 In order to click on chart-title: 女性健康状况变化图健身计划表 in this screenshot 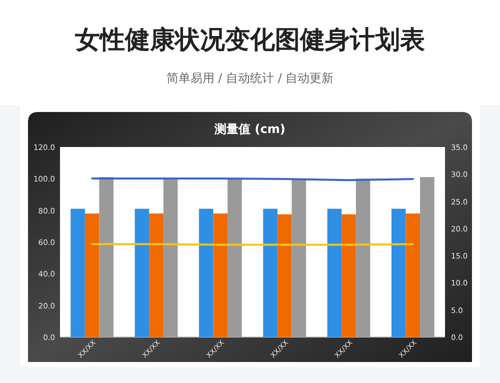, I will do `click(249, 39)`.